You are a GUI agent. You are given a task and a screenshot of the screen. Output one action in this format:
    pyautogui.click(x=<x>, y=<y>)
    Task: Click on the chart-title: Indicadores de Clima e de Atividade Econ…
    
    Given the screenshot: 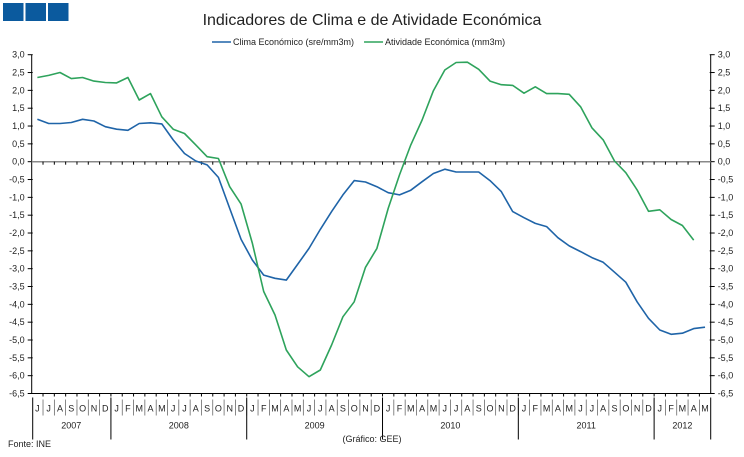 What is the action you would take?
    pyautogui.click(x=372, y=20)
    